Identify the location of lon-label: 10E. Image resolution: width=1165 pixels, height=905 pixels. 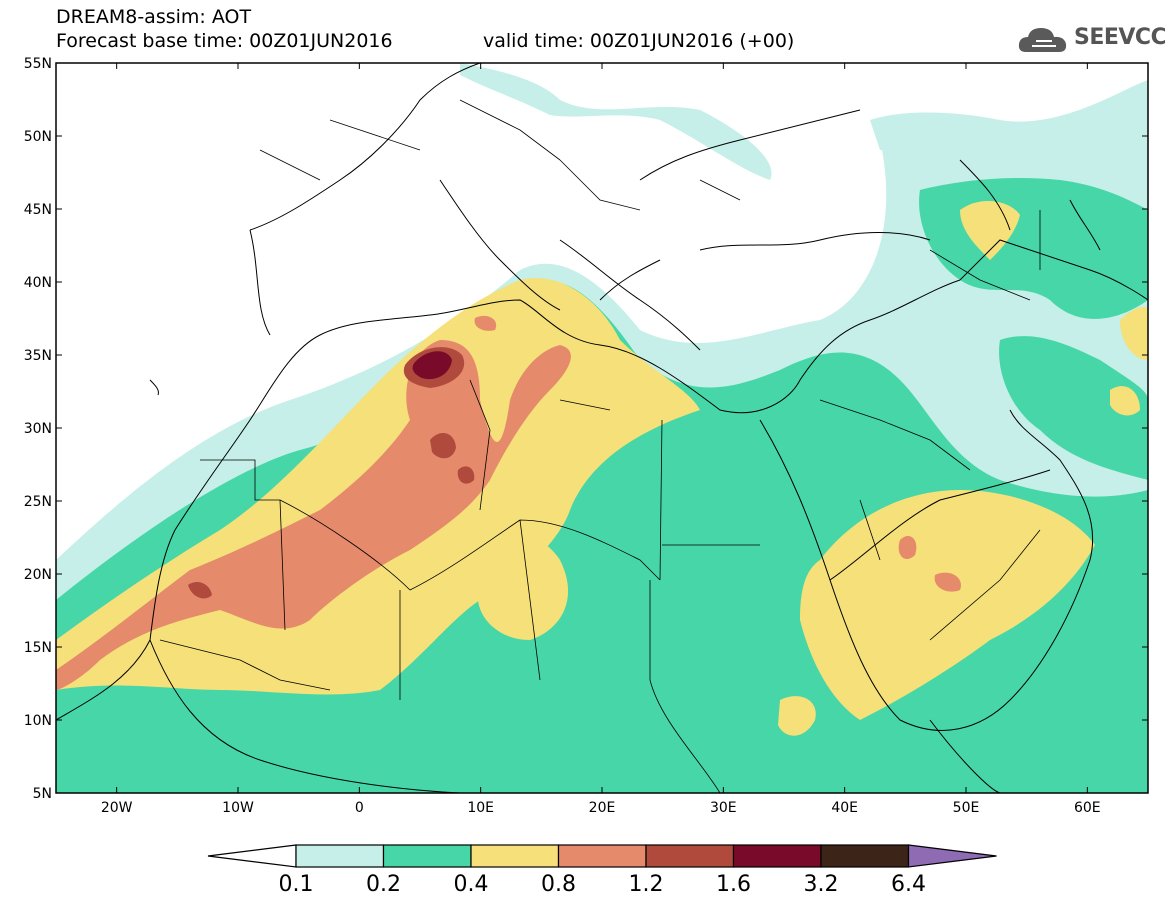
(480, 808).